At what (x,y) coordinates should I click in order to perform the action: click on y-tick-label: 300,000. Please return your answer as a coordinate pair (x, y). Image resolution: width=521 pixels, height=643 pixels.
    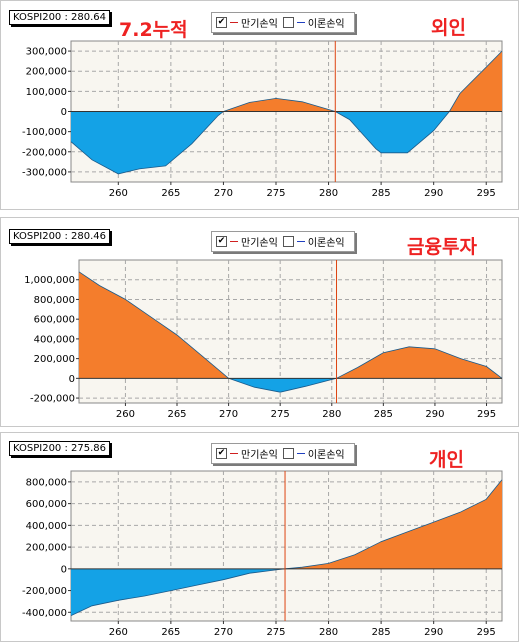
    Looking at the image, I should click on (46, 52).